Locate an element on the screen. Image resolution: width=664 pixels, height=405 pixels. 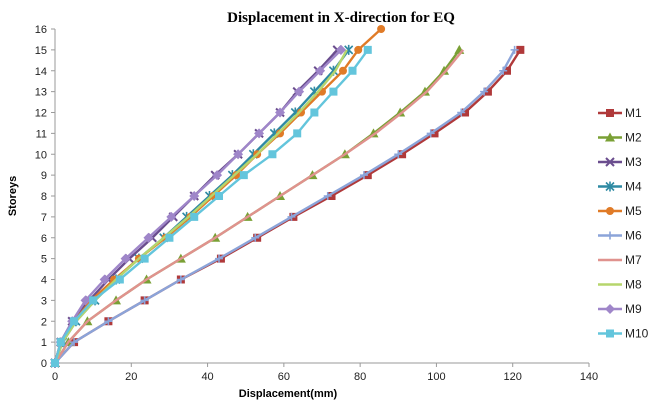
x-tick-label: 120 is located at coordinates (513, 377).